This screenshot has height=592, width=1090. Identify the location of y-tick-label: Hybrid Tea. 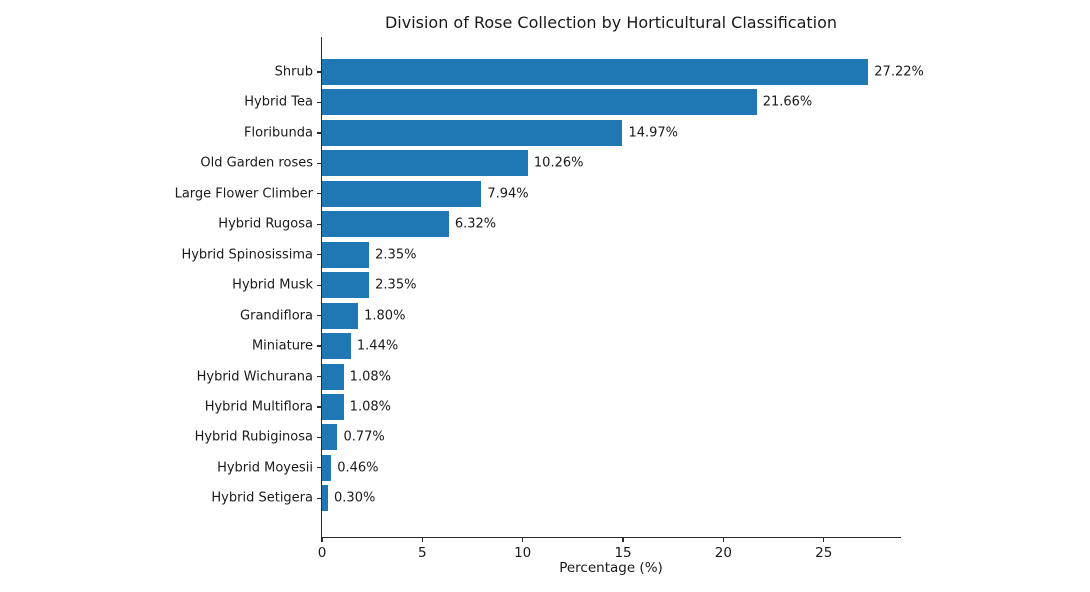
(278, 102).